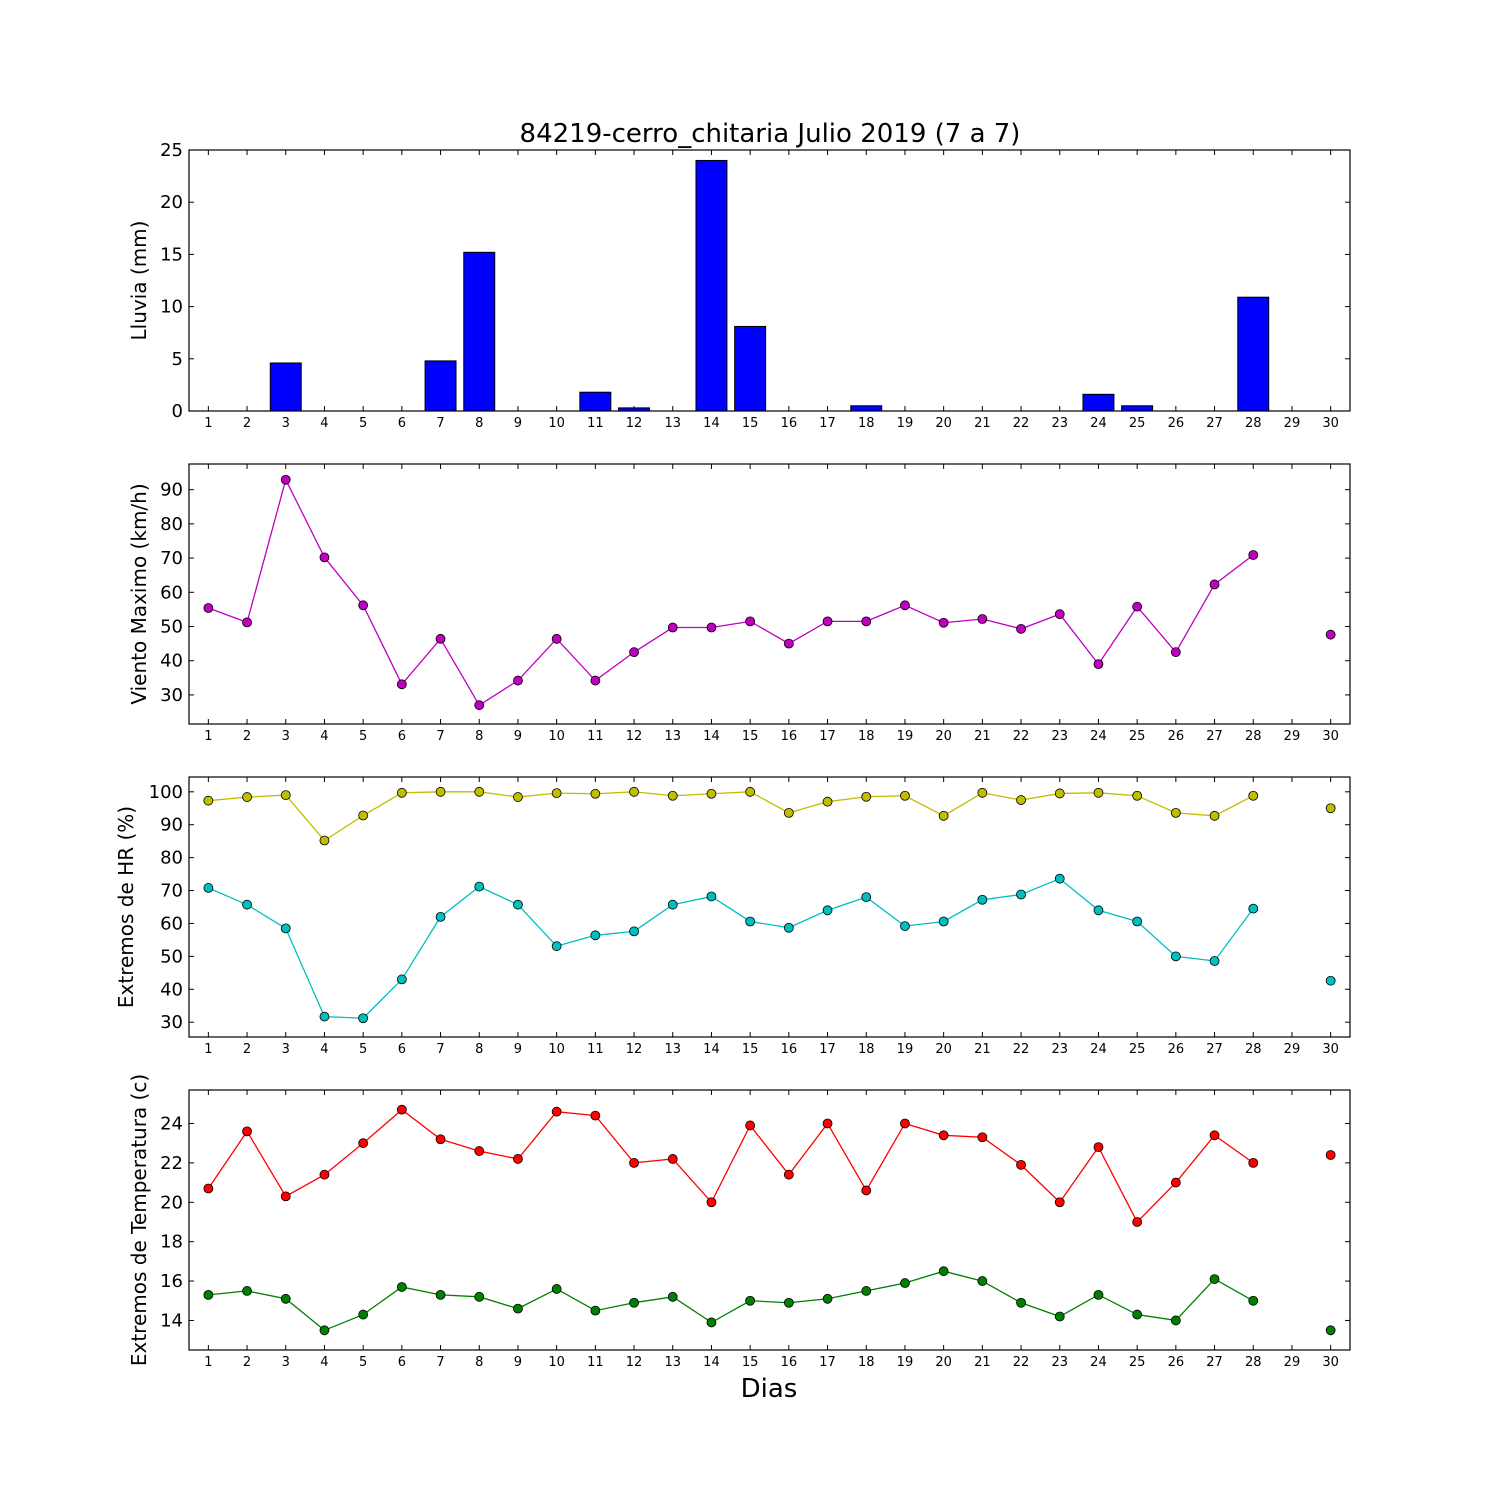  What do you see at coordinates (1137, 736) in the screenshot?
I see `x-tick-label: 25` at bounding box center [1137, 736].